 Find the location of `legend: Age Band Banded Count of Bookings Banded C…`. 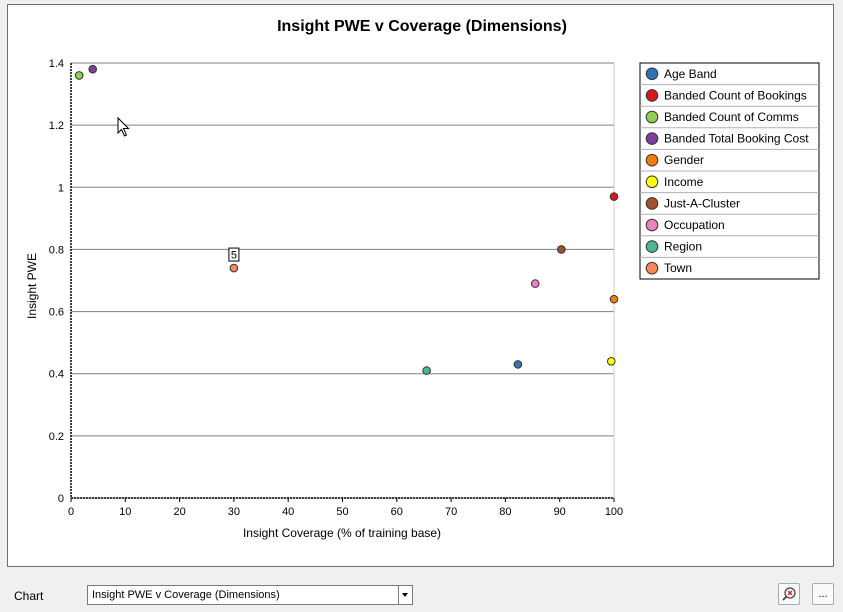

legend: Age Band Banded Count of Bookings Banded C… is located at coordinates (729, 171).